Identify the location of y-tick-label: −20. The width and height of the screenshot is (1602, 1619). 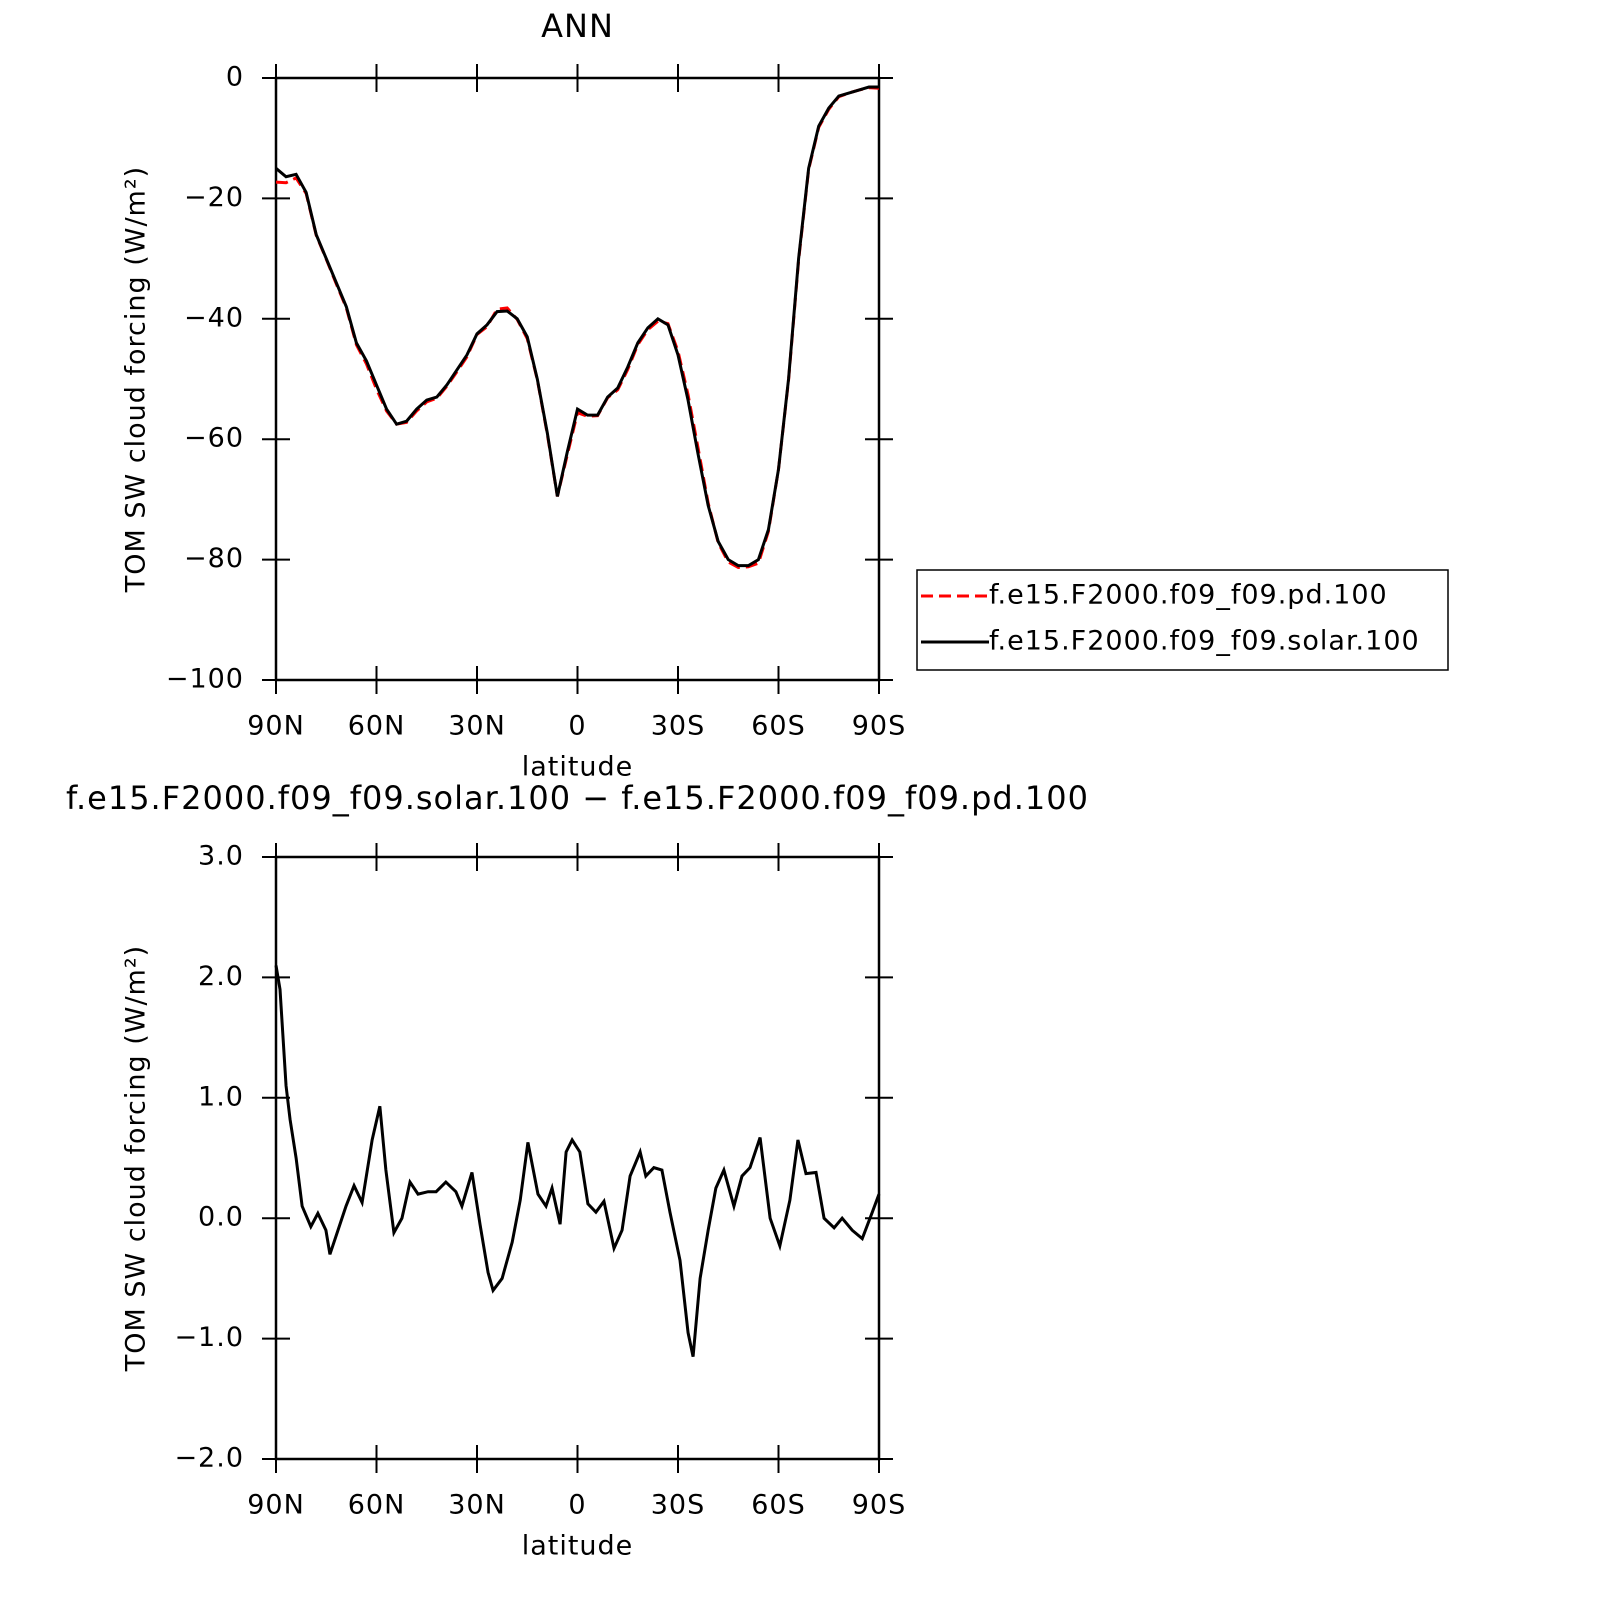
(214, 197).